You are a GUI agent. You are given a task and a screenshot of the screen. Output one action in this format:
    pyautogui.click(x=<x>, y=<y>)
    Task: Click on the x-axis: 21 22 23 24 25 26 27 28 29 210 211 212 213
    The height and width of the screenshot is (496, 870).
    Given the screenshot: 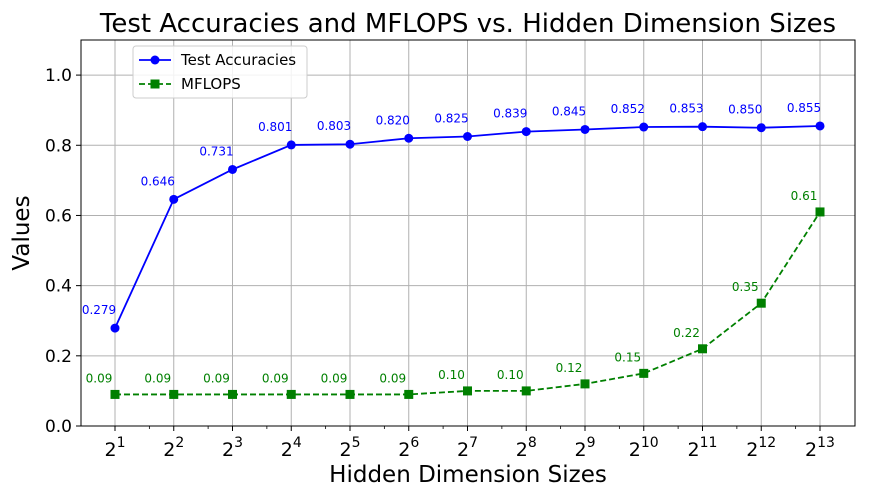 What is the action you would take?
    pyautogui.click(x=469, y=443)
    